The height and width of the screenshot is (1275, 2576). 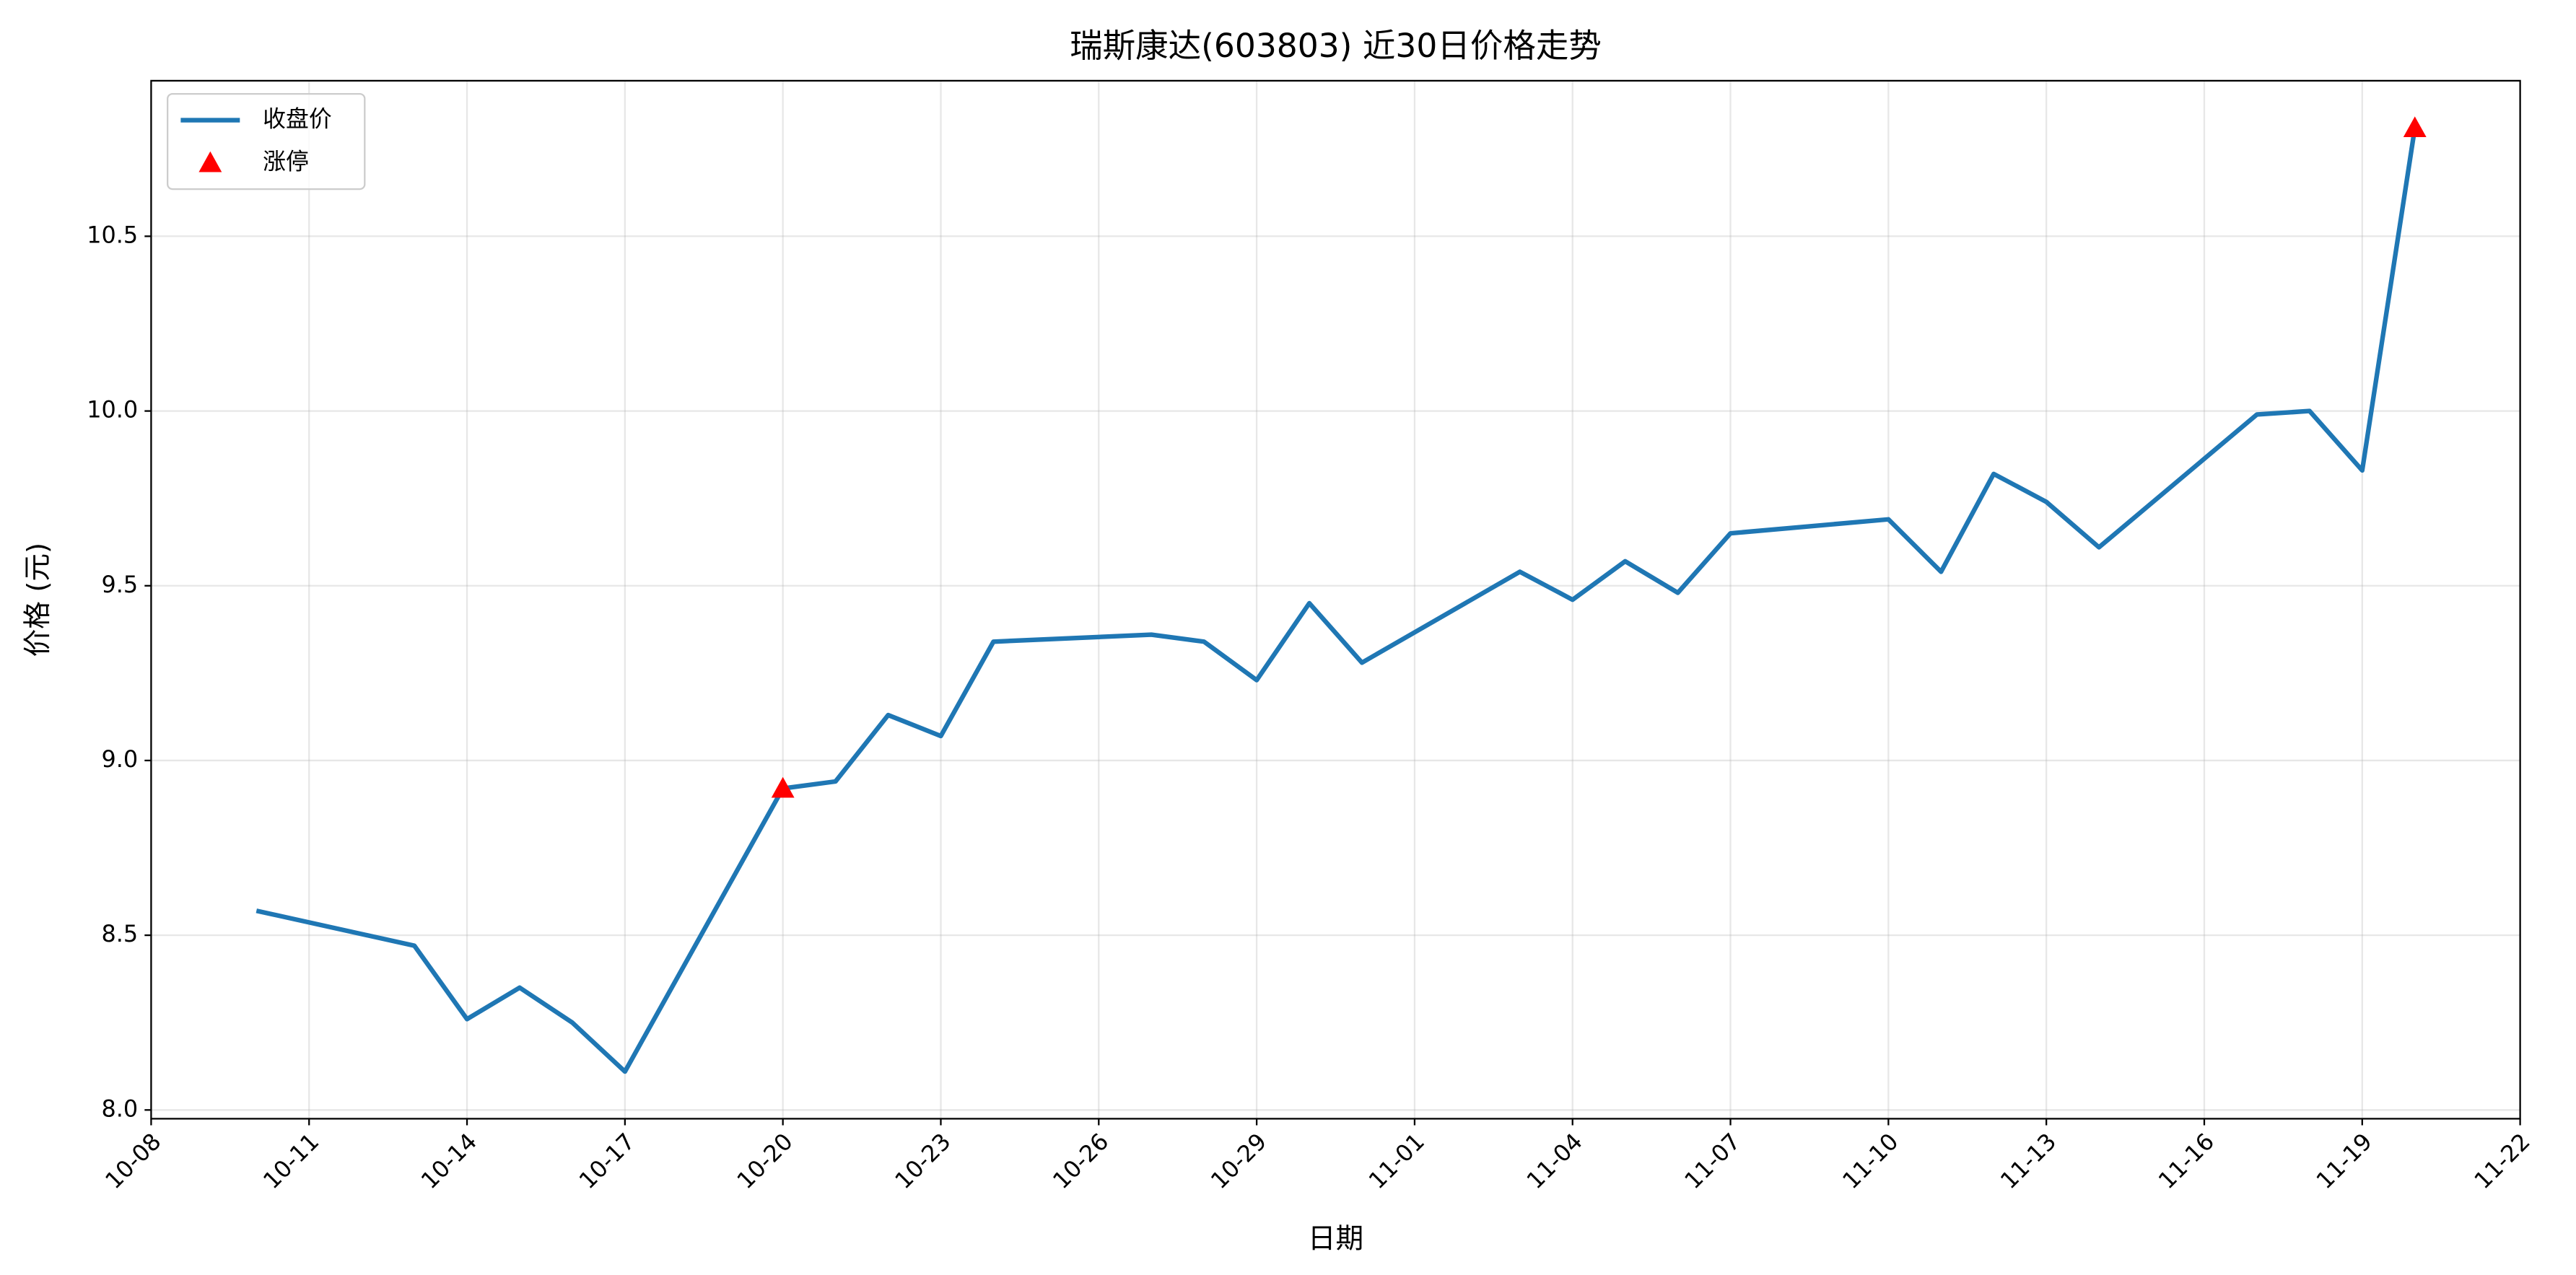 I want to click on x-tick-label: 10-14, so click(x=449, y=1161).